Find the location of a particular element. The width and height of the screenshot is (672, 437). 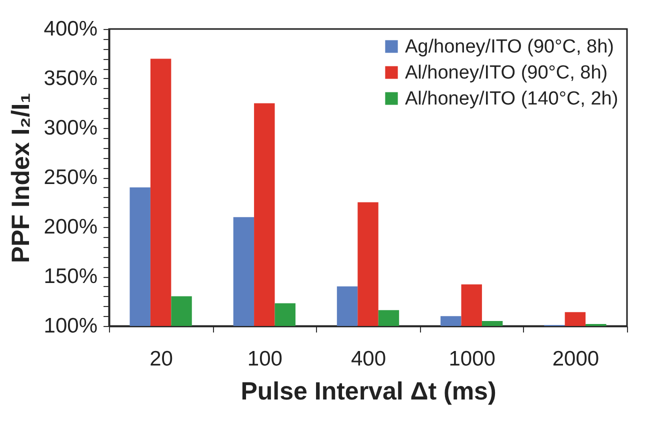

x-tick-label: 20 is located at coordinates (161, 359).